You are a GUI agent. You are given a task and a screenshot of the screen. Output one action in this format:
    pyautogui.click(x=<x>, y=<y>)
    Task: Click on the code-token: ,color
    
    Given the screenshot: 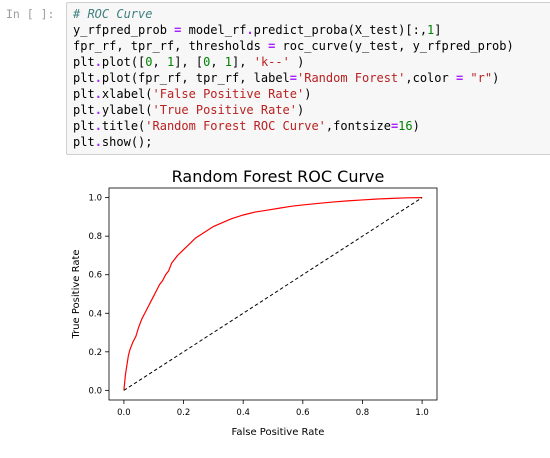 What is the action you would take?
    pyautogui.click(x=430, y=78)
    